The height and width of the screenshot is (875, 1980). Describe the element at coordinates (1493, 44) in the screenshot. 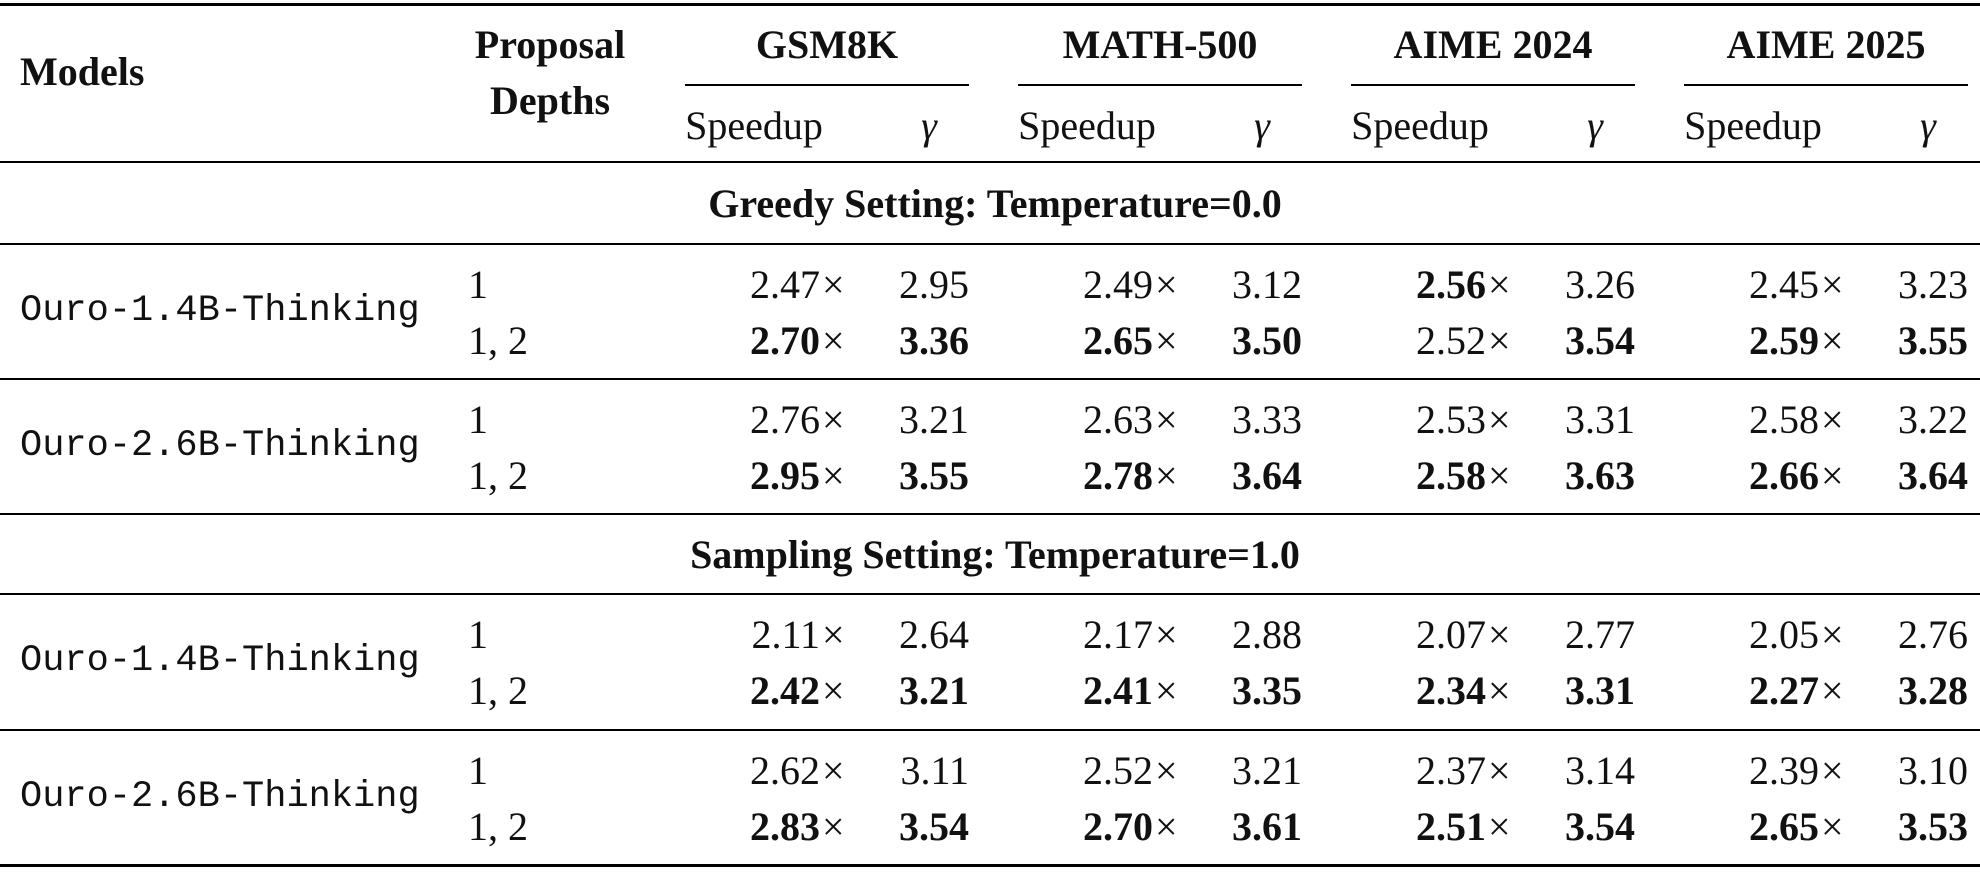

I see `benchmark-header-aime2024: AIME 2024` at that location.